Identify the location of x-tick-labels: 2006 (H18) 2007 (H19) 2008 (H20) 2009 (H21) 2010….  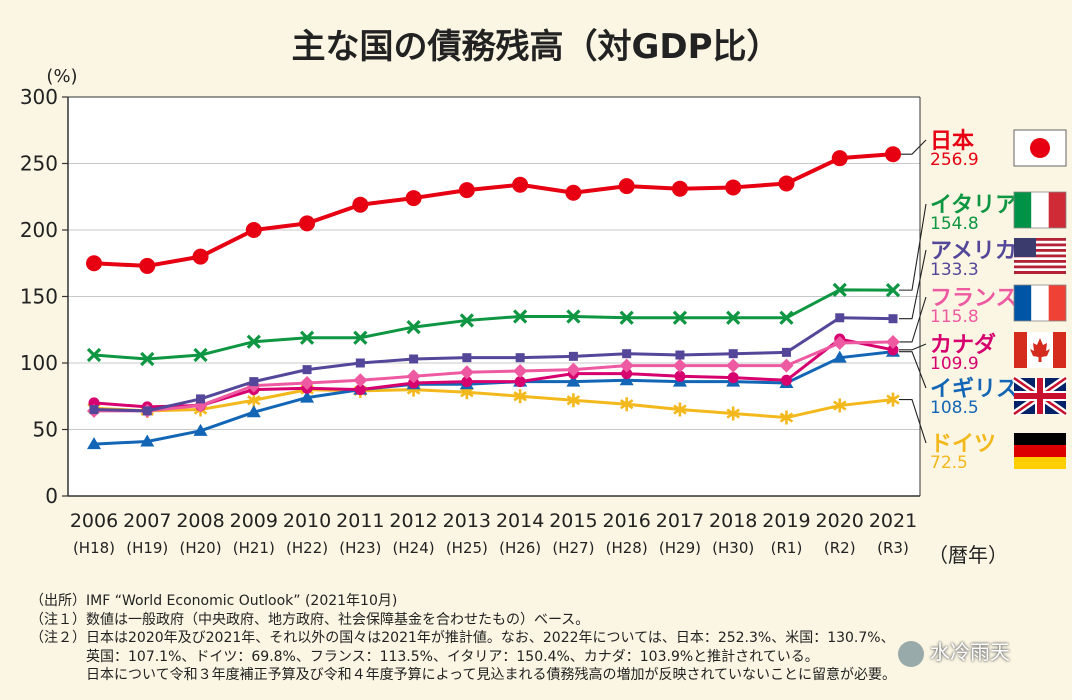
(493, 533).